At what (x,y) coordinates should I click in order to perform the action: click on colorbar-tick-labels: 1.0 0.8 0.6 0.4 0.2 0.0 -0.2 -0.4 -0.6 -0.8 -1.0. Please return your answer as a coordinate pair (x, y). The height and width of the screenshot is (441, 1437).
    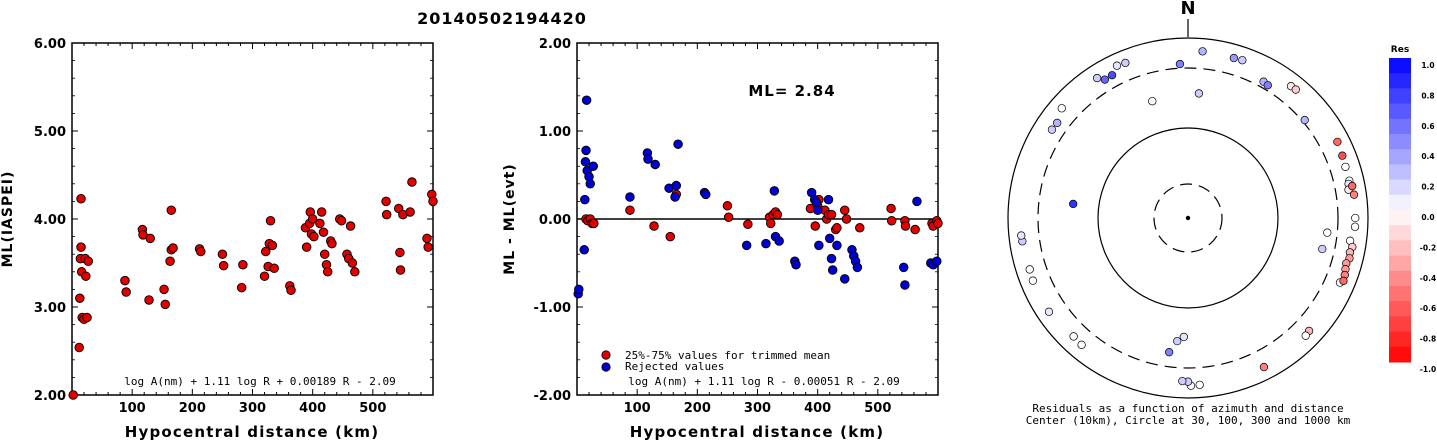
    Looking at the image, I should click on (1428, 217).